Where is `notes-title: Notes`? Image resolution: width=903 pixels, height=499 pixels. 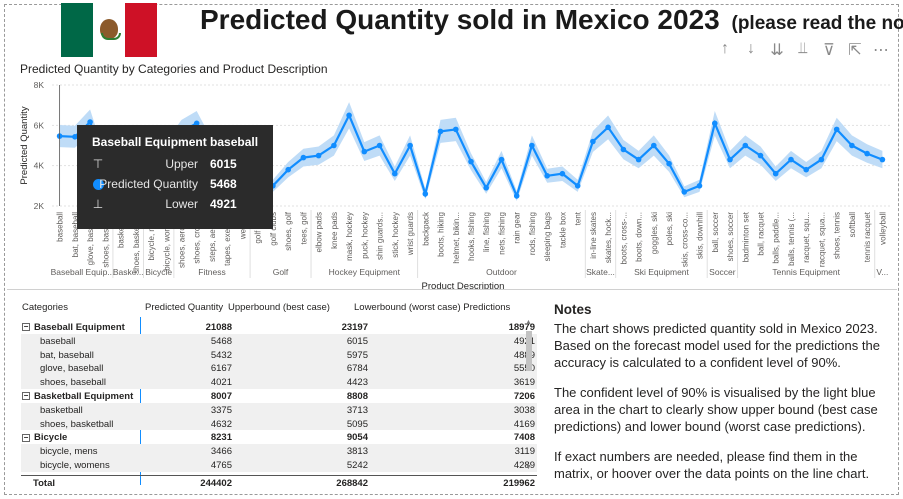 notes-title: Notes is located at coordinates (573, 309).